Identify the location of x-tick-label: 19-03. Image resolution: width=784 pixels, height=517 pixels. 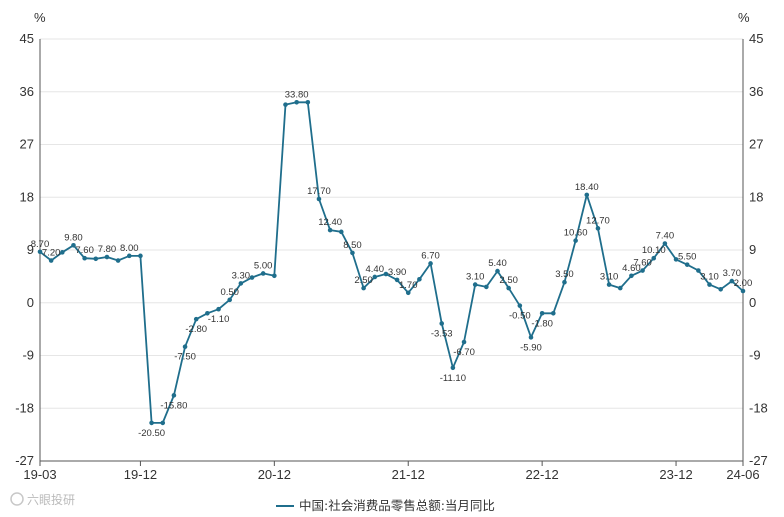
(39, 474).